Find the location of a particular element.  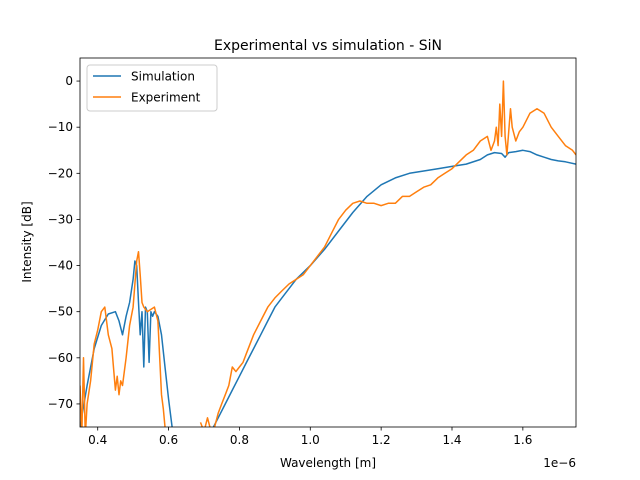

legend: Simulation Experiment is located at coordinates (152, 88).